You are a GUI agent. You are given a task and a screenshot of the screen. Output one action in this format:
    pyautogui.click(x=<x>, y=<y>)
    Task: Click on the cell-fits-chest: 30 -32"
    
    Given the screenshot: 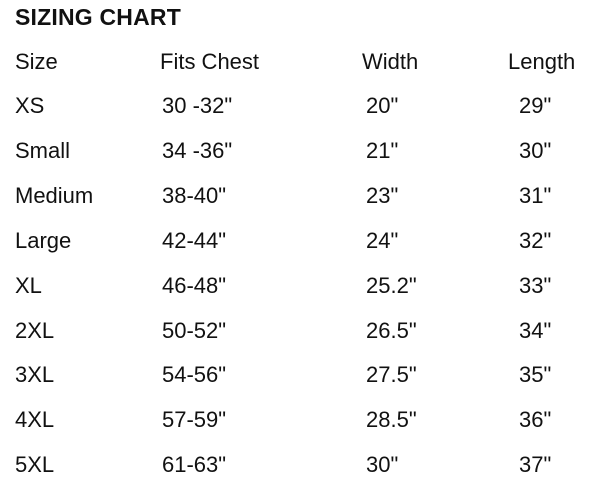 What is the action you would take?
    pyautogui.click(x=197, y=105)
    